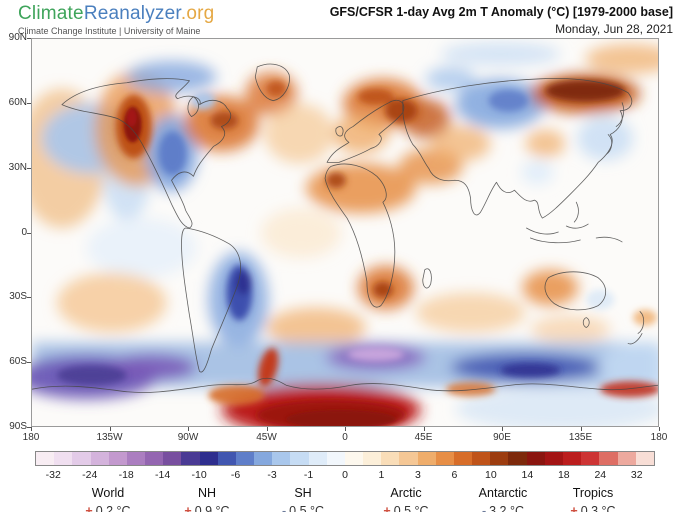 This screenshot has width=683, height=512. What do you see at coordinates (207, 493) in the screenshot?
I see `stat-region-label: NH` at bounding box center [207, 493].